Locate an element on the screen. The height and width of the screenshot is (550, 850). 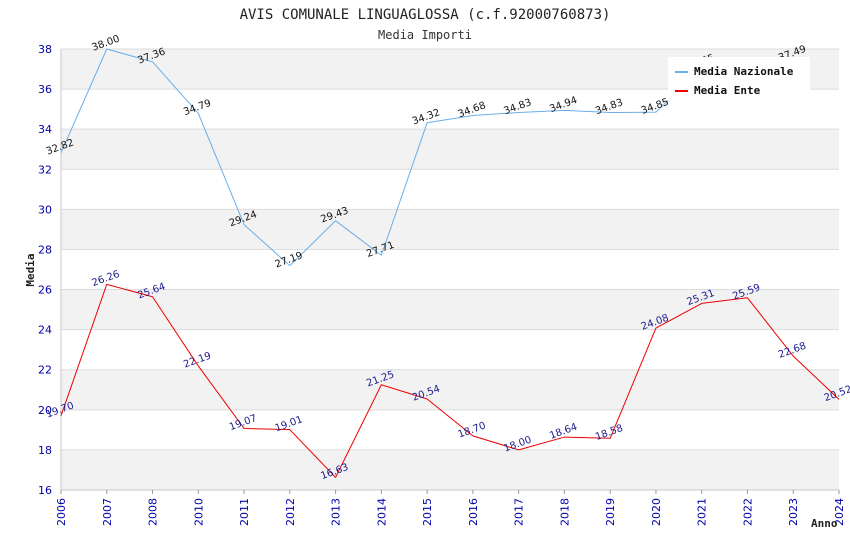
y-tick-label: 32 is located at coordinates (45, 169).